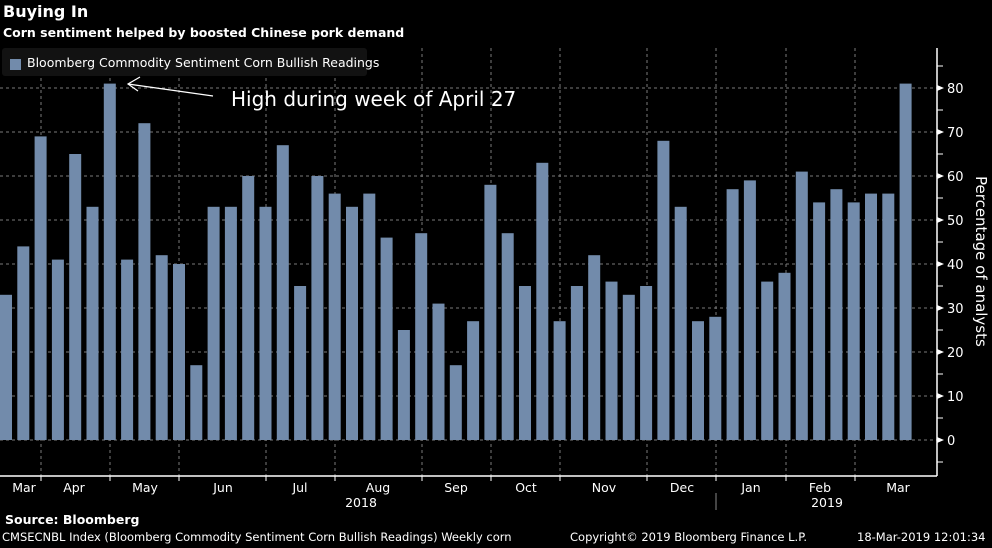  What do you see at coordinates (955, 177) in the screenshot?
I see `y-tick-label: 60` at bounding box center [955, 177].